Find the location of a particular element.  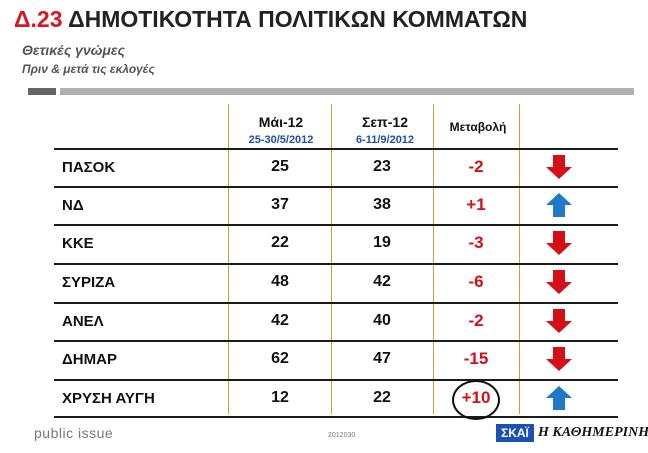

skai-logo: ΣΚΑΪ is located at coordinates (515, 433).